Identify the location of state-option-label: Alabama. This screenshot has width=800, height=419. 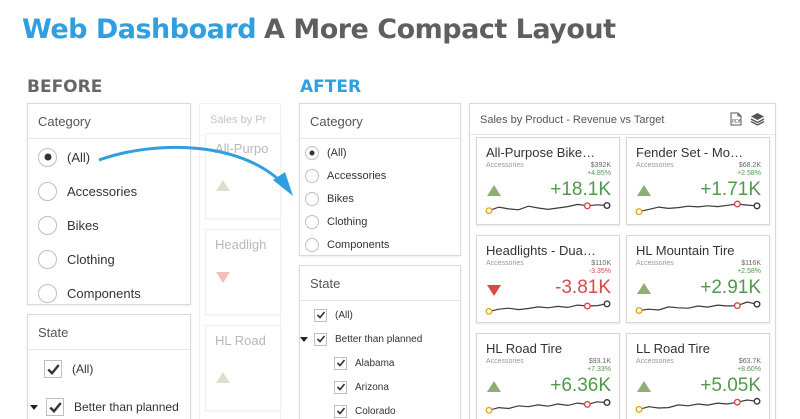
(375, 363).